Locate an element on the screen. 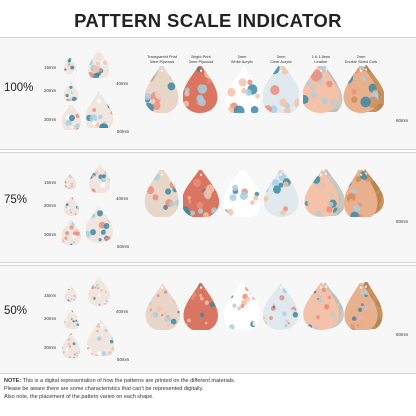 The image size is (416, 416). page-title: PATTERN SCALE INDICATOR is located at coordinates (208, 20).